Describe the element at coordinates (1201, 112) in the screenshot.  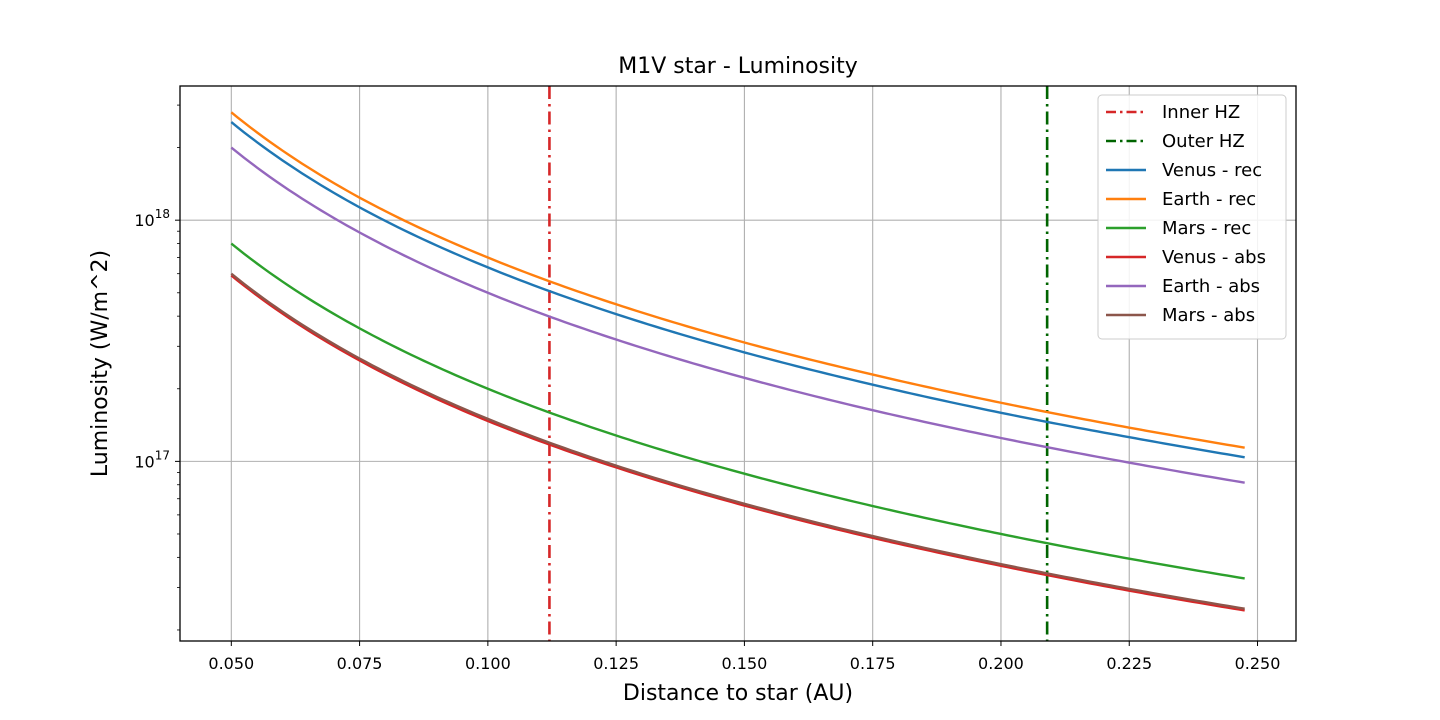
I see `legend-label: Inner HZ` at that location.